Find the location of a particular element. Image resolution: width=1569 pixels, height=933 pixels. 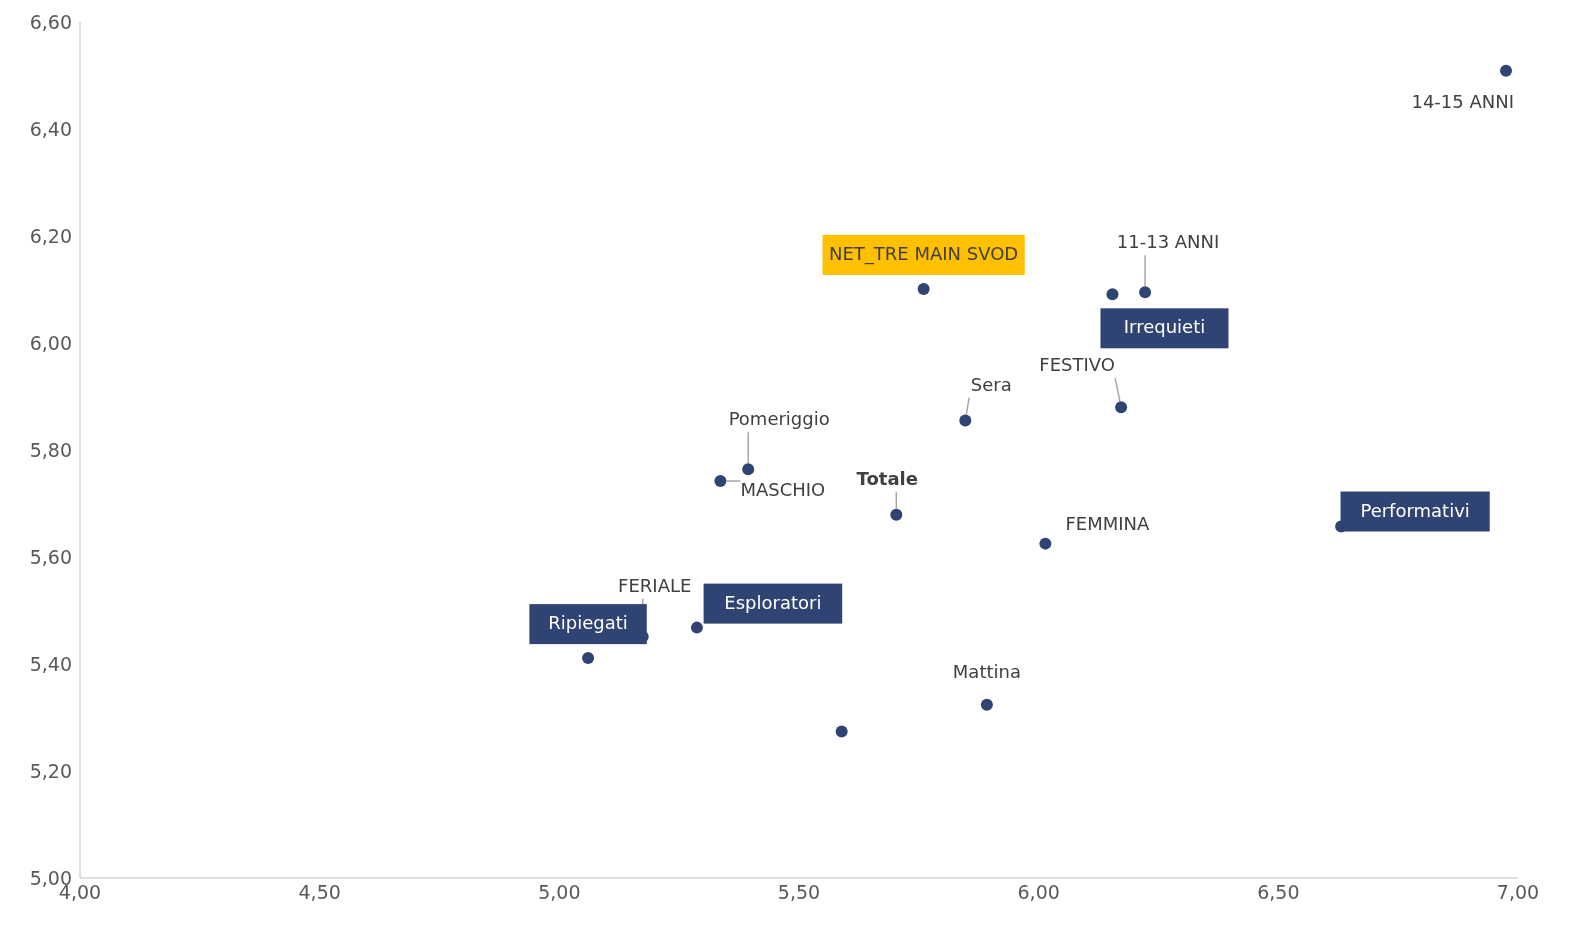

x-tick-label: 6,50 is located at coordinates (1278, 892).